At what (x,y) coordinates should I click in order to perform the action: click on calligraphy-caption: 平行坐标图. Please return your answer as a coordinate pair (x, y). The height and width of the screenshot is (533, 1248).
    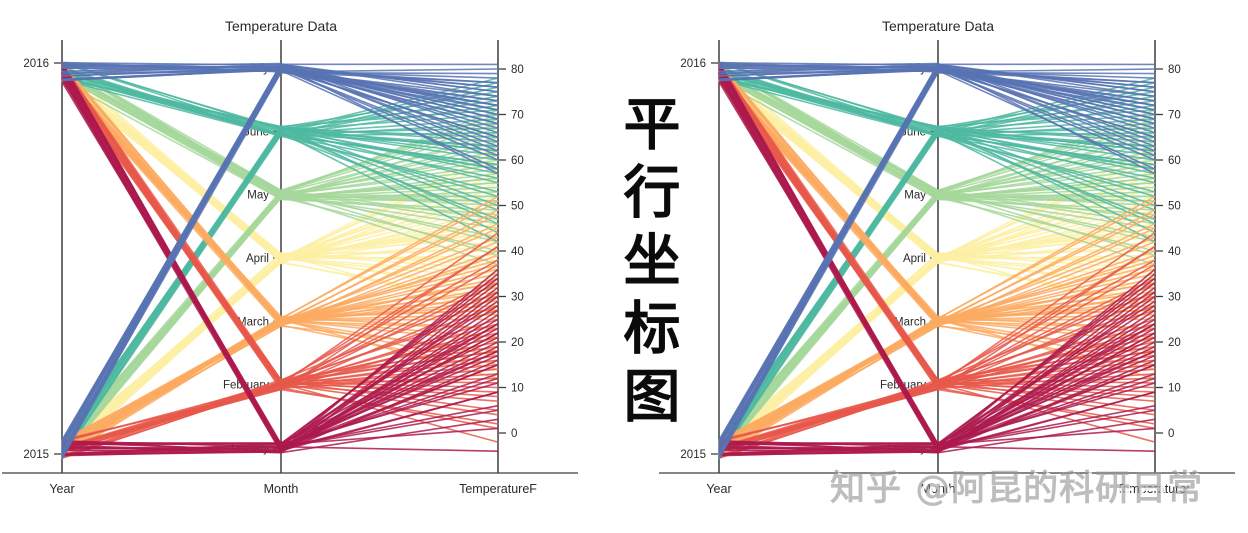
    Looking at the image, I should click on (647, 264).